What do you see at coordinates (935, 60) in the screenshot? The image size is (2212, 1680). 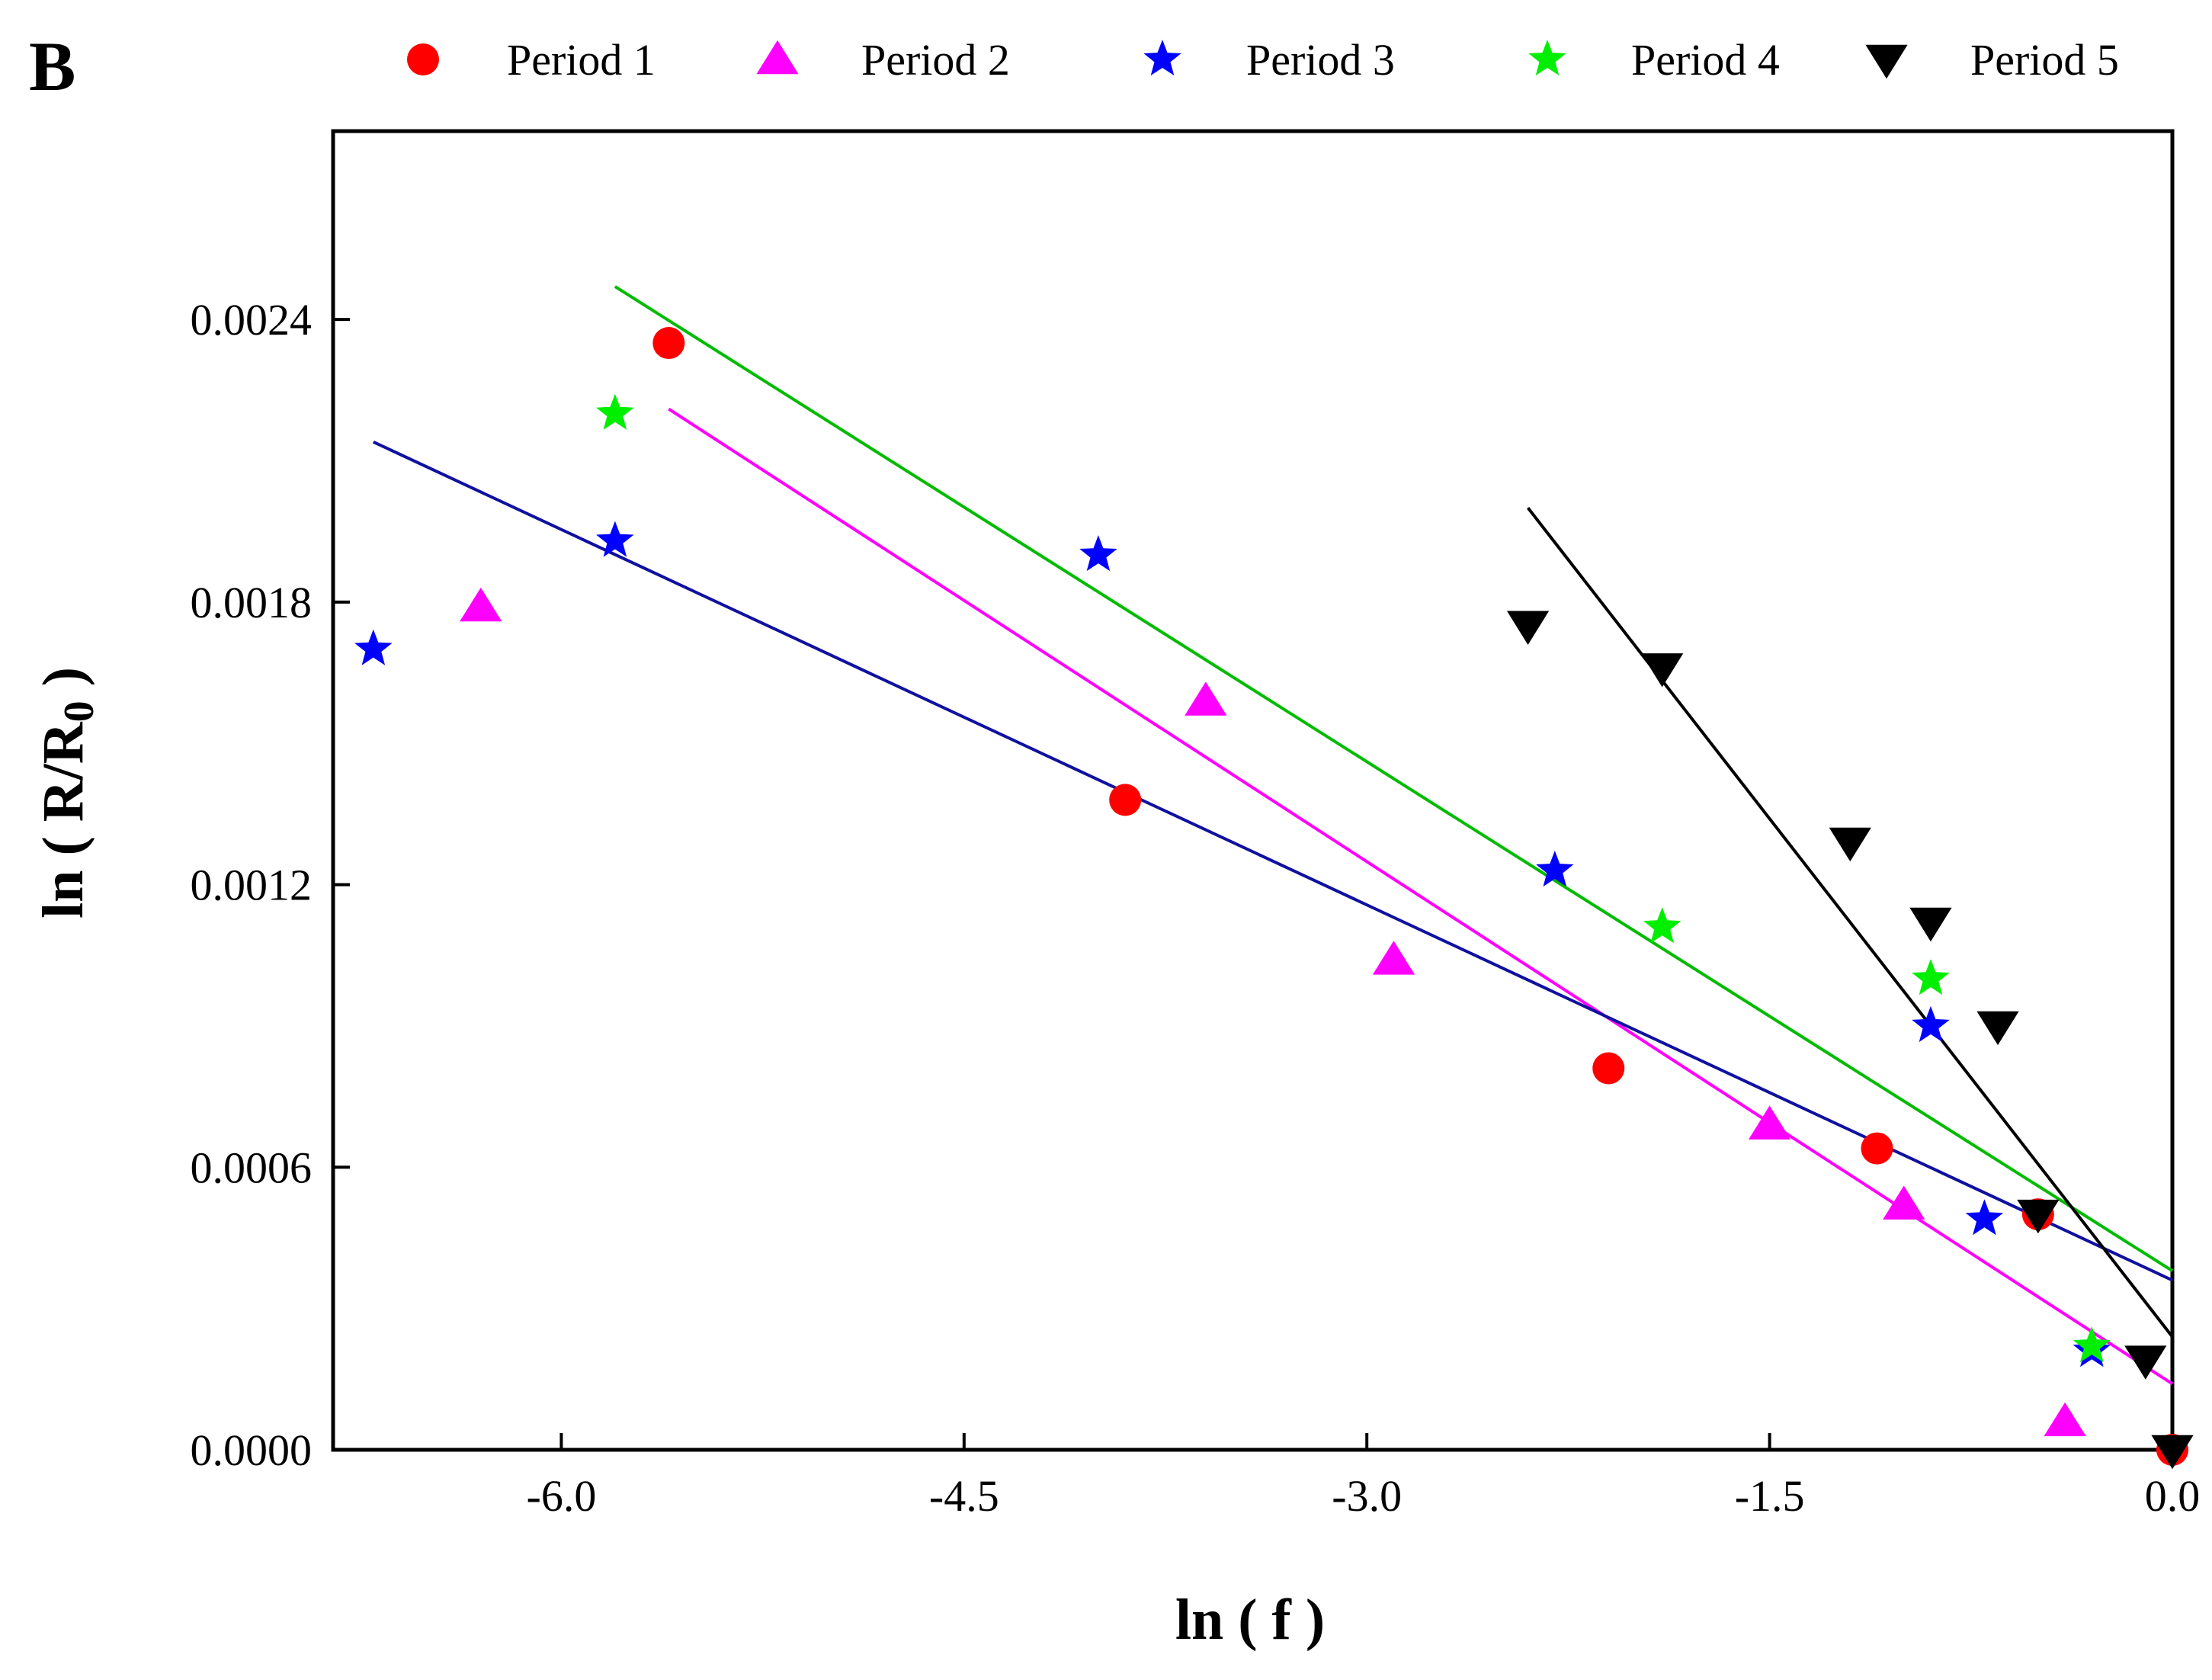 I see `legend-label-period-2: Period 2` at bounding box center [935, 60].